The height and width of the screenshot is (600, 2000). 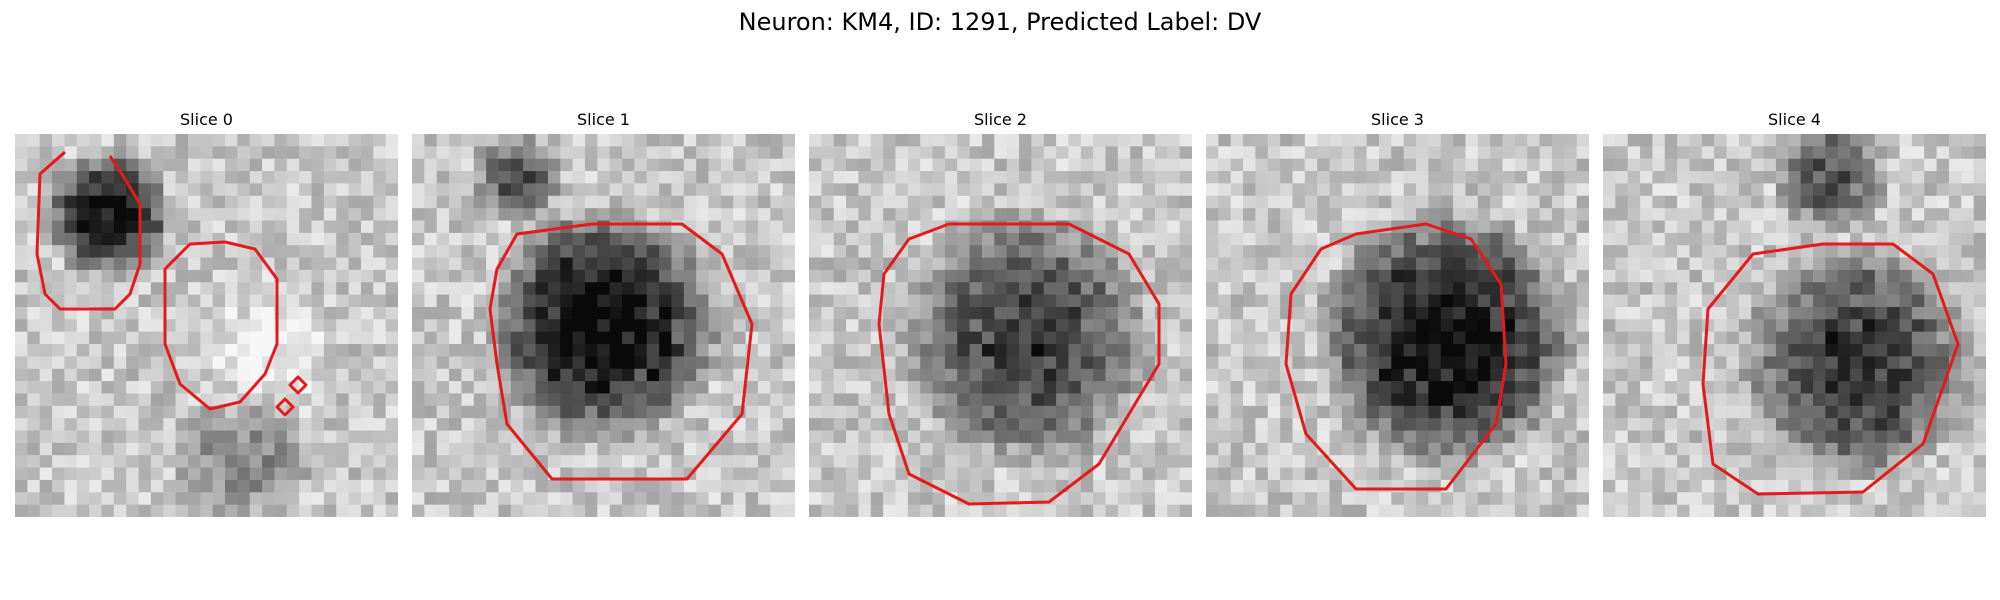 I want to click on slice-panel-2: Slice 2, so click(x=1000, y=312).